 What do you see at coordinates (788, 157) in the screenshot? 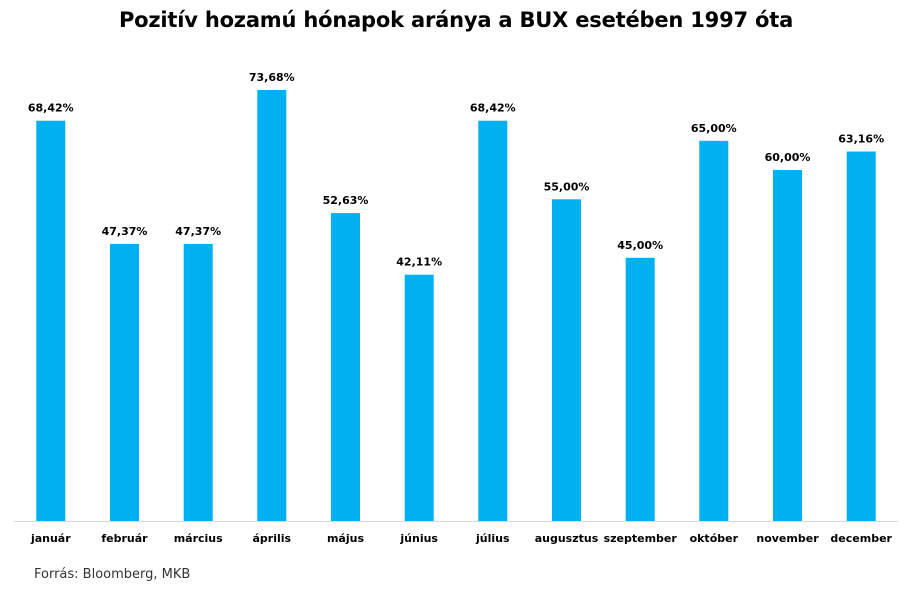
I see `data-label-11: 60,00%` at bounding box center [788, 157].